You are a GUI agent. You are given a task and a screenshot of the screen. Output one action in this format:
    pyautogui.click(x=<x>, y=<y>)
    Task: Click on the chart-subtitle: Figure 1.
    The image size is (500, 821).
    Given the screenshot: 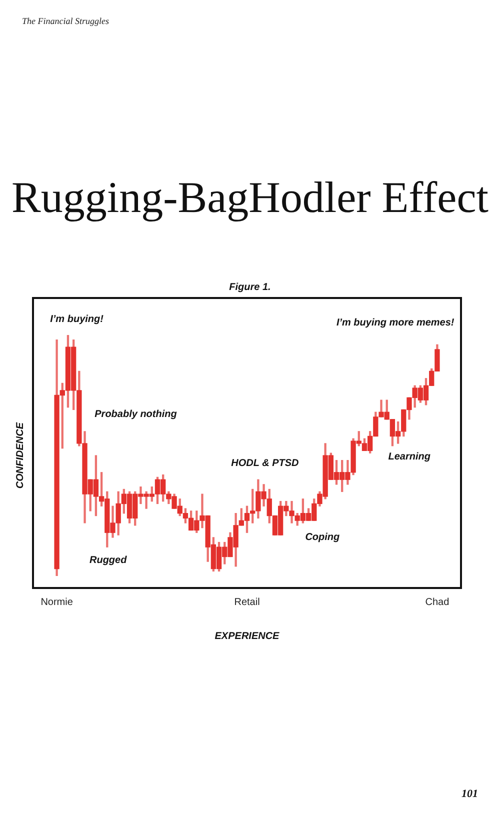 What is the action you would take?
    pyautogui.click(x=250, y=287)
    